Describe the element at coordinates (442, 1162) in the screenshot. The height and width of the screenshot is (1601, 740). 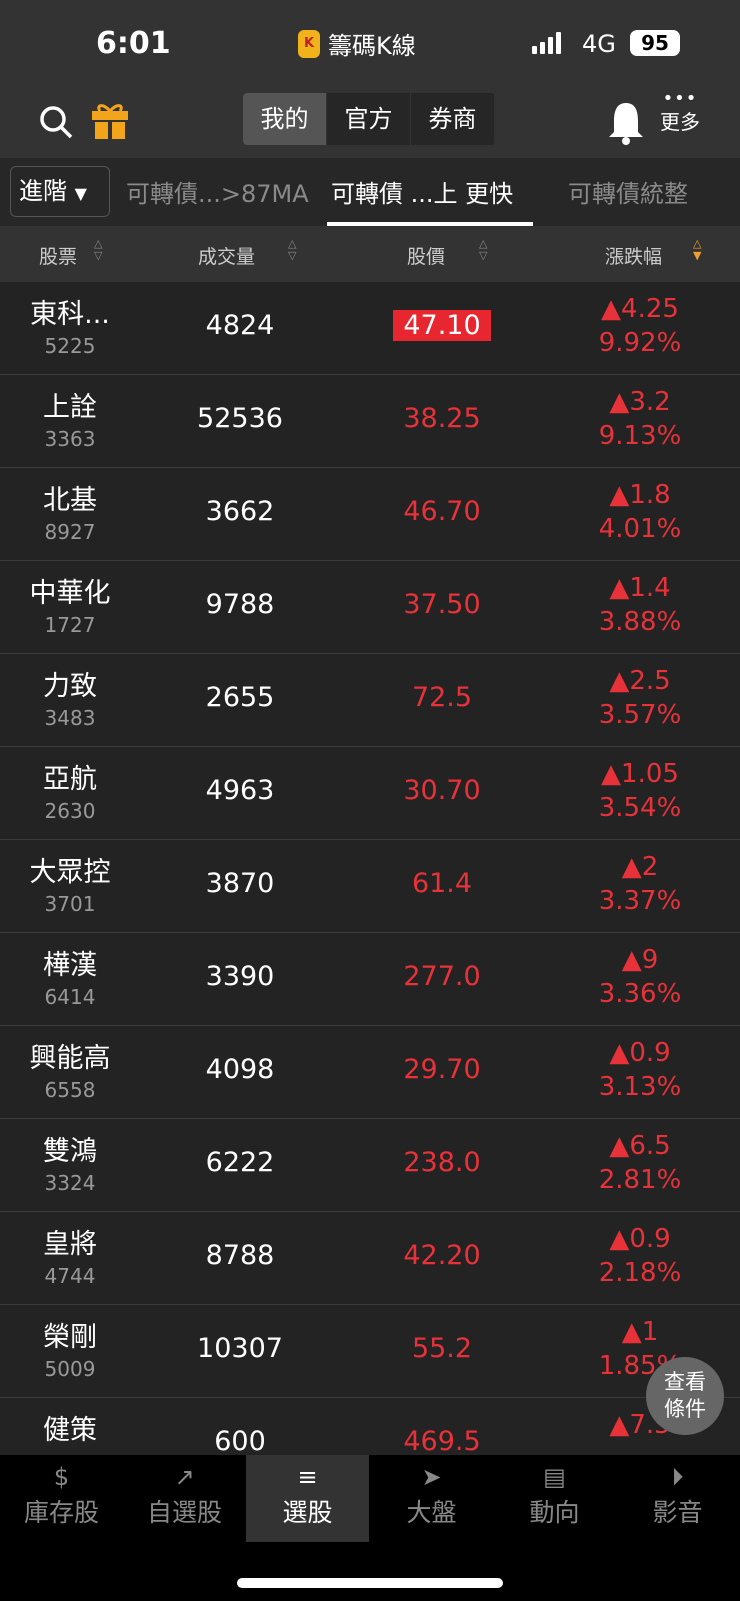
I see `price: 238.0` at that location.